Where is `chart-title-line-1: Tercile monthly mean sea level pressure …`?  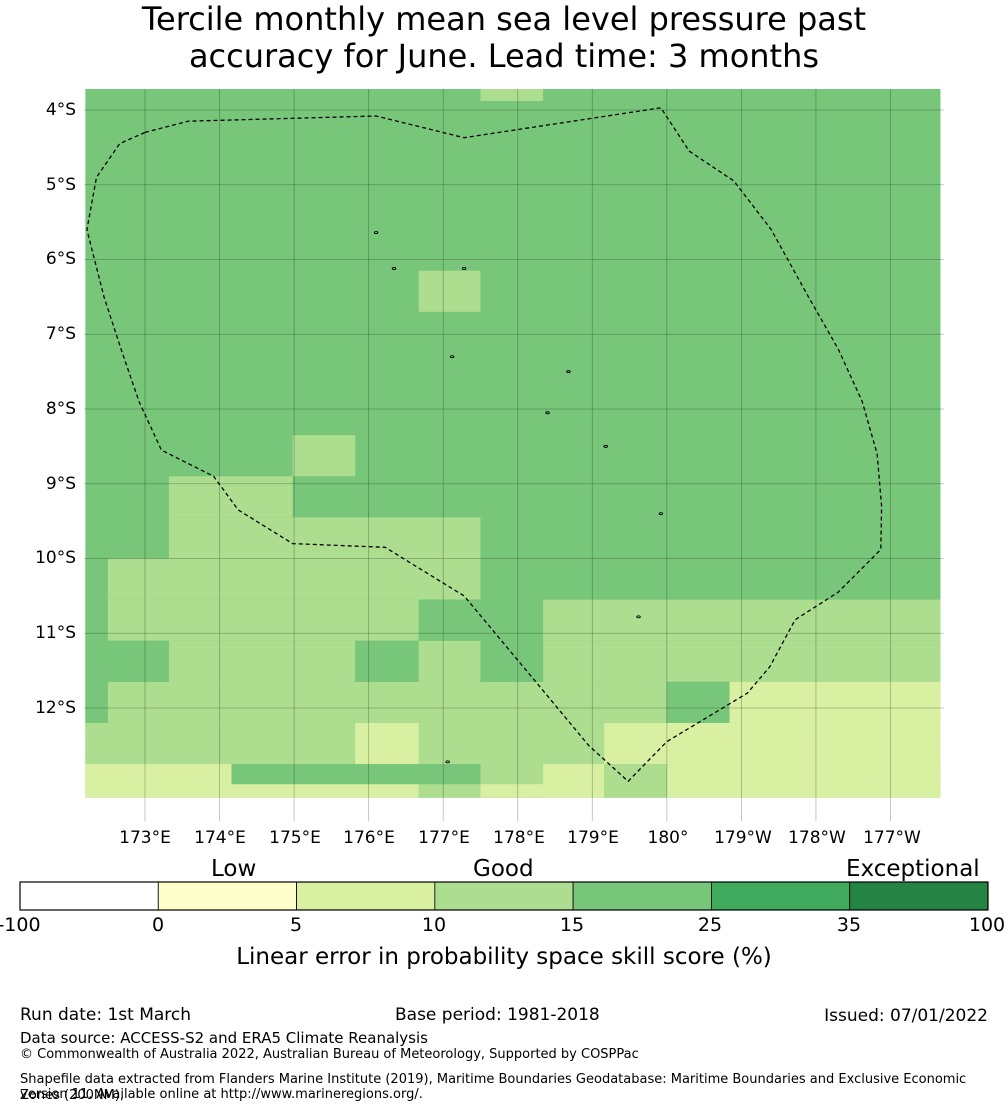
chart-title-line-1: Tercile monthly mean sea level pressure … is located at coordinates (504, 19).